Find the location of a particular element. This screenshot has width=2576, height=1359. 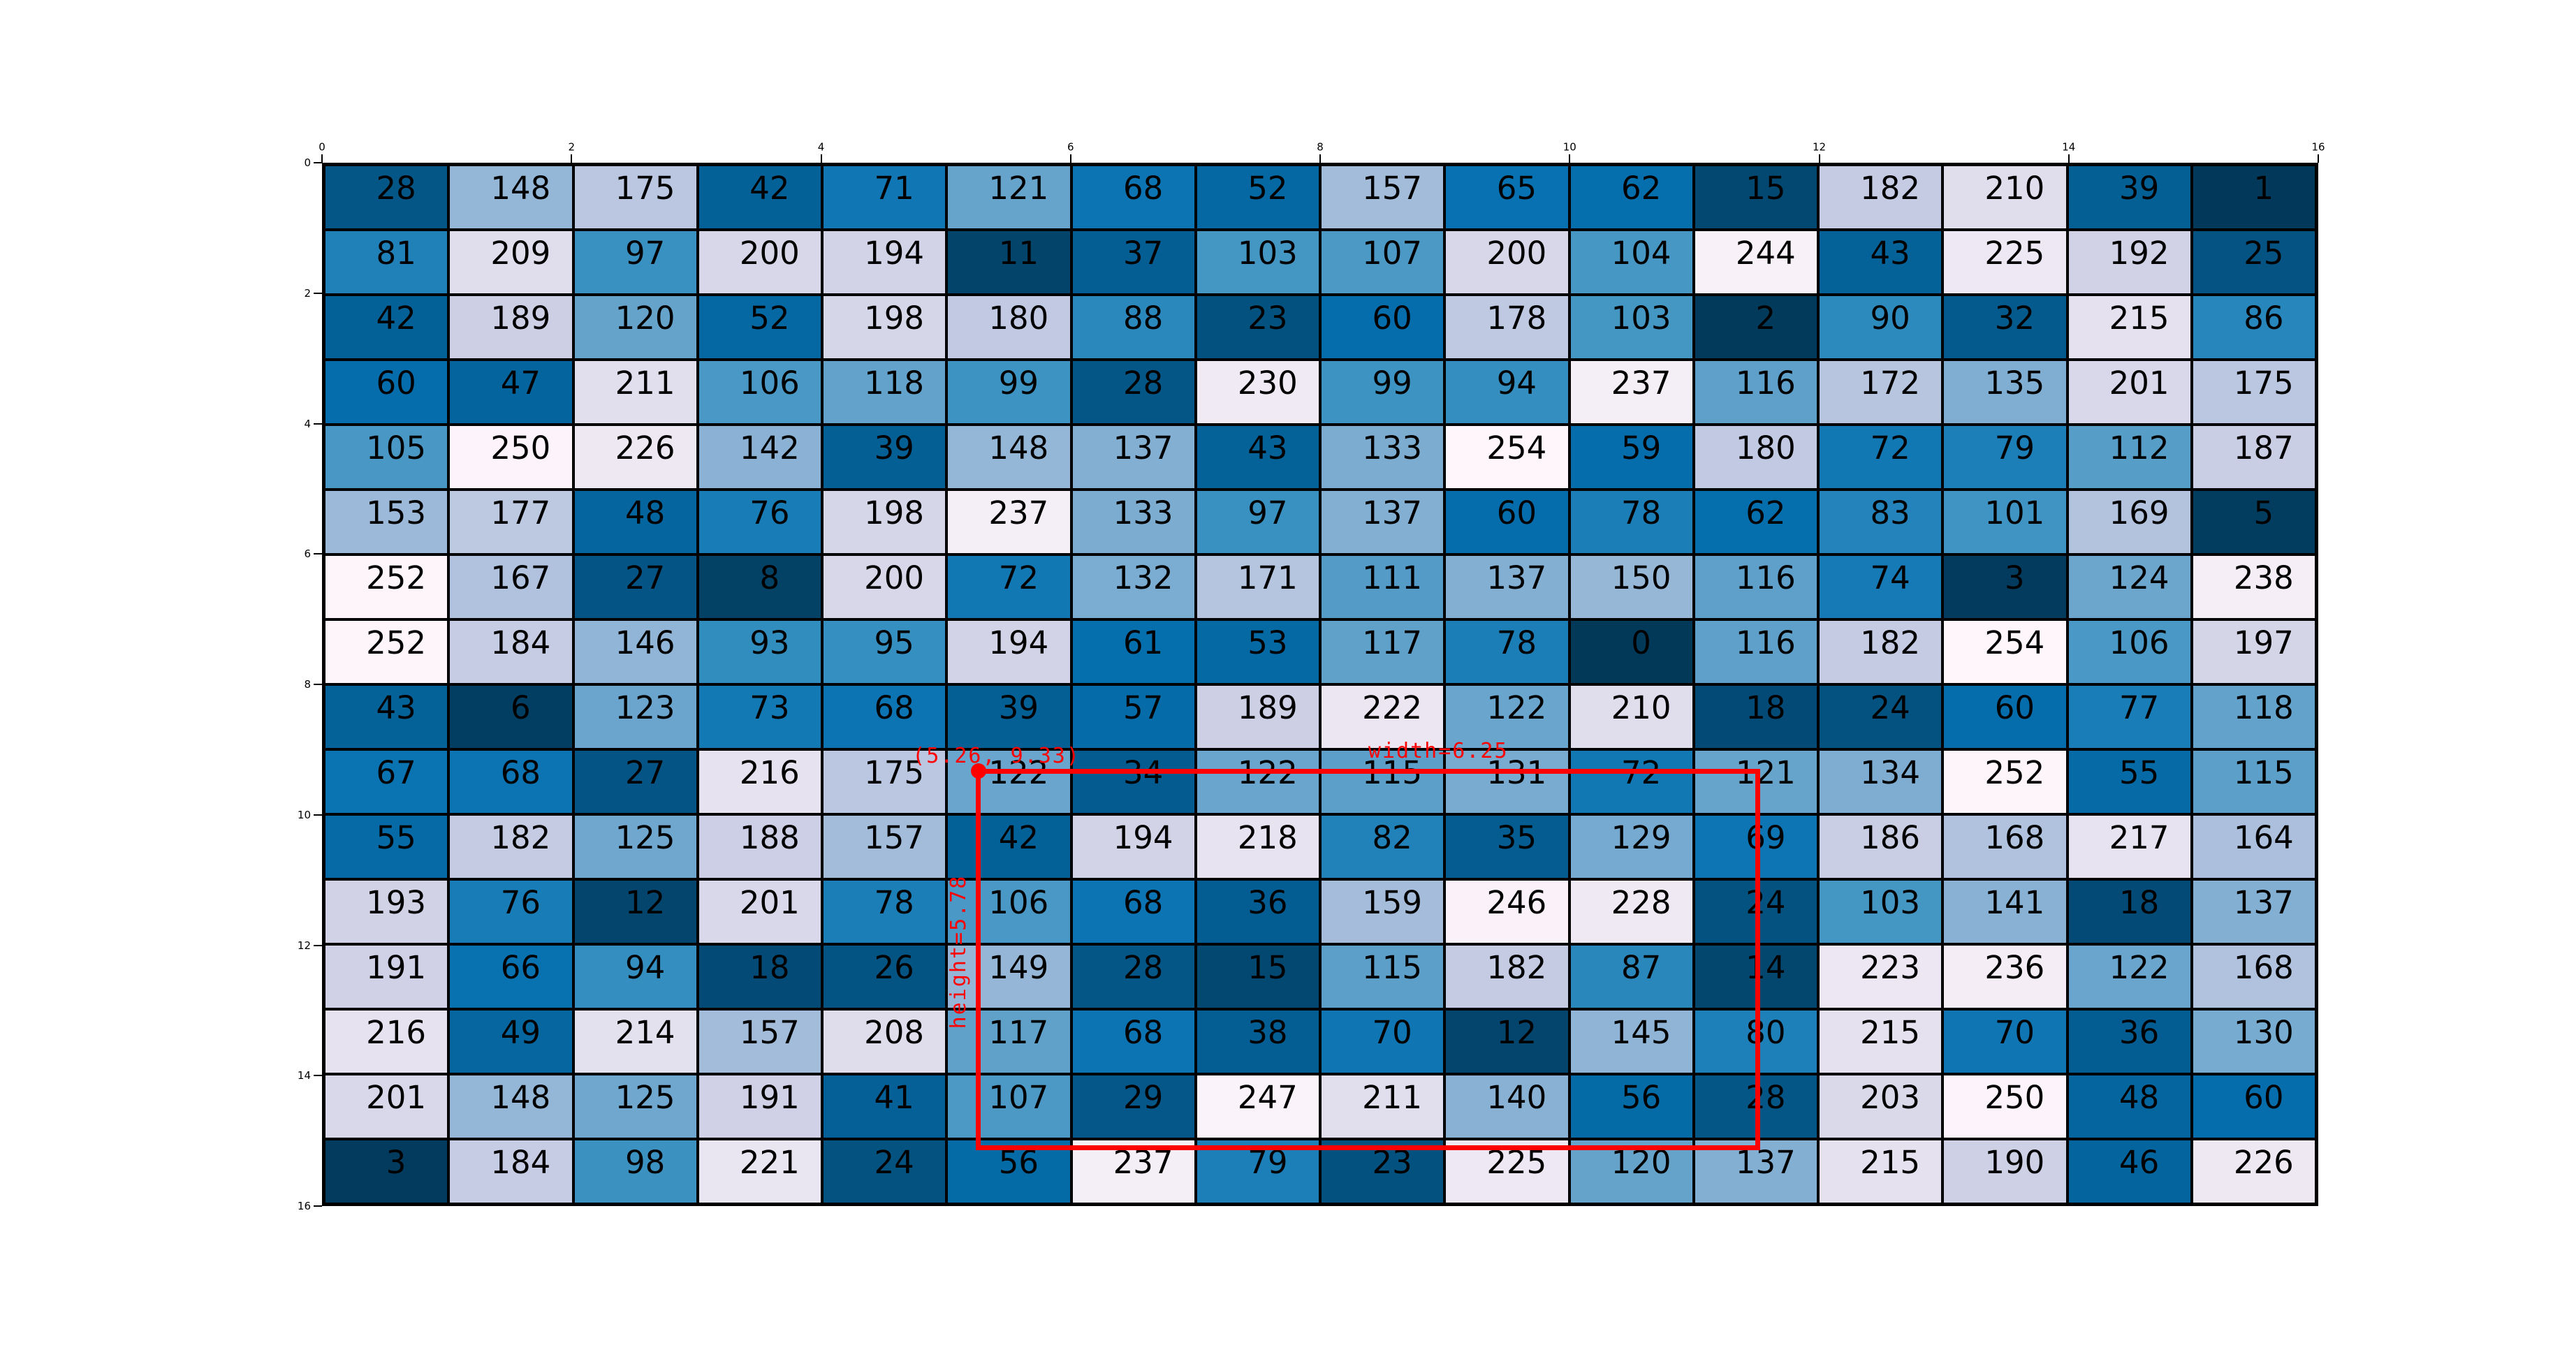

heatmap-cell: 66 is located at coordinates (511, 977).